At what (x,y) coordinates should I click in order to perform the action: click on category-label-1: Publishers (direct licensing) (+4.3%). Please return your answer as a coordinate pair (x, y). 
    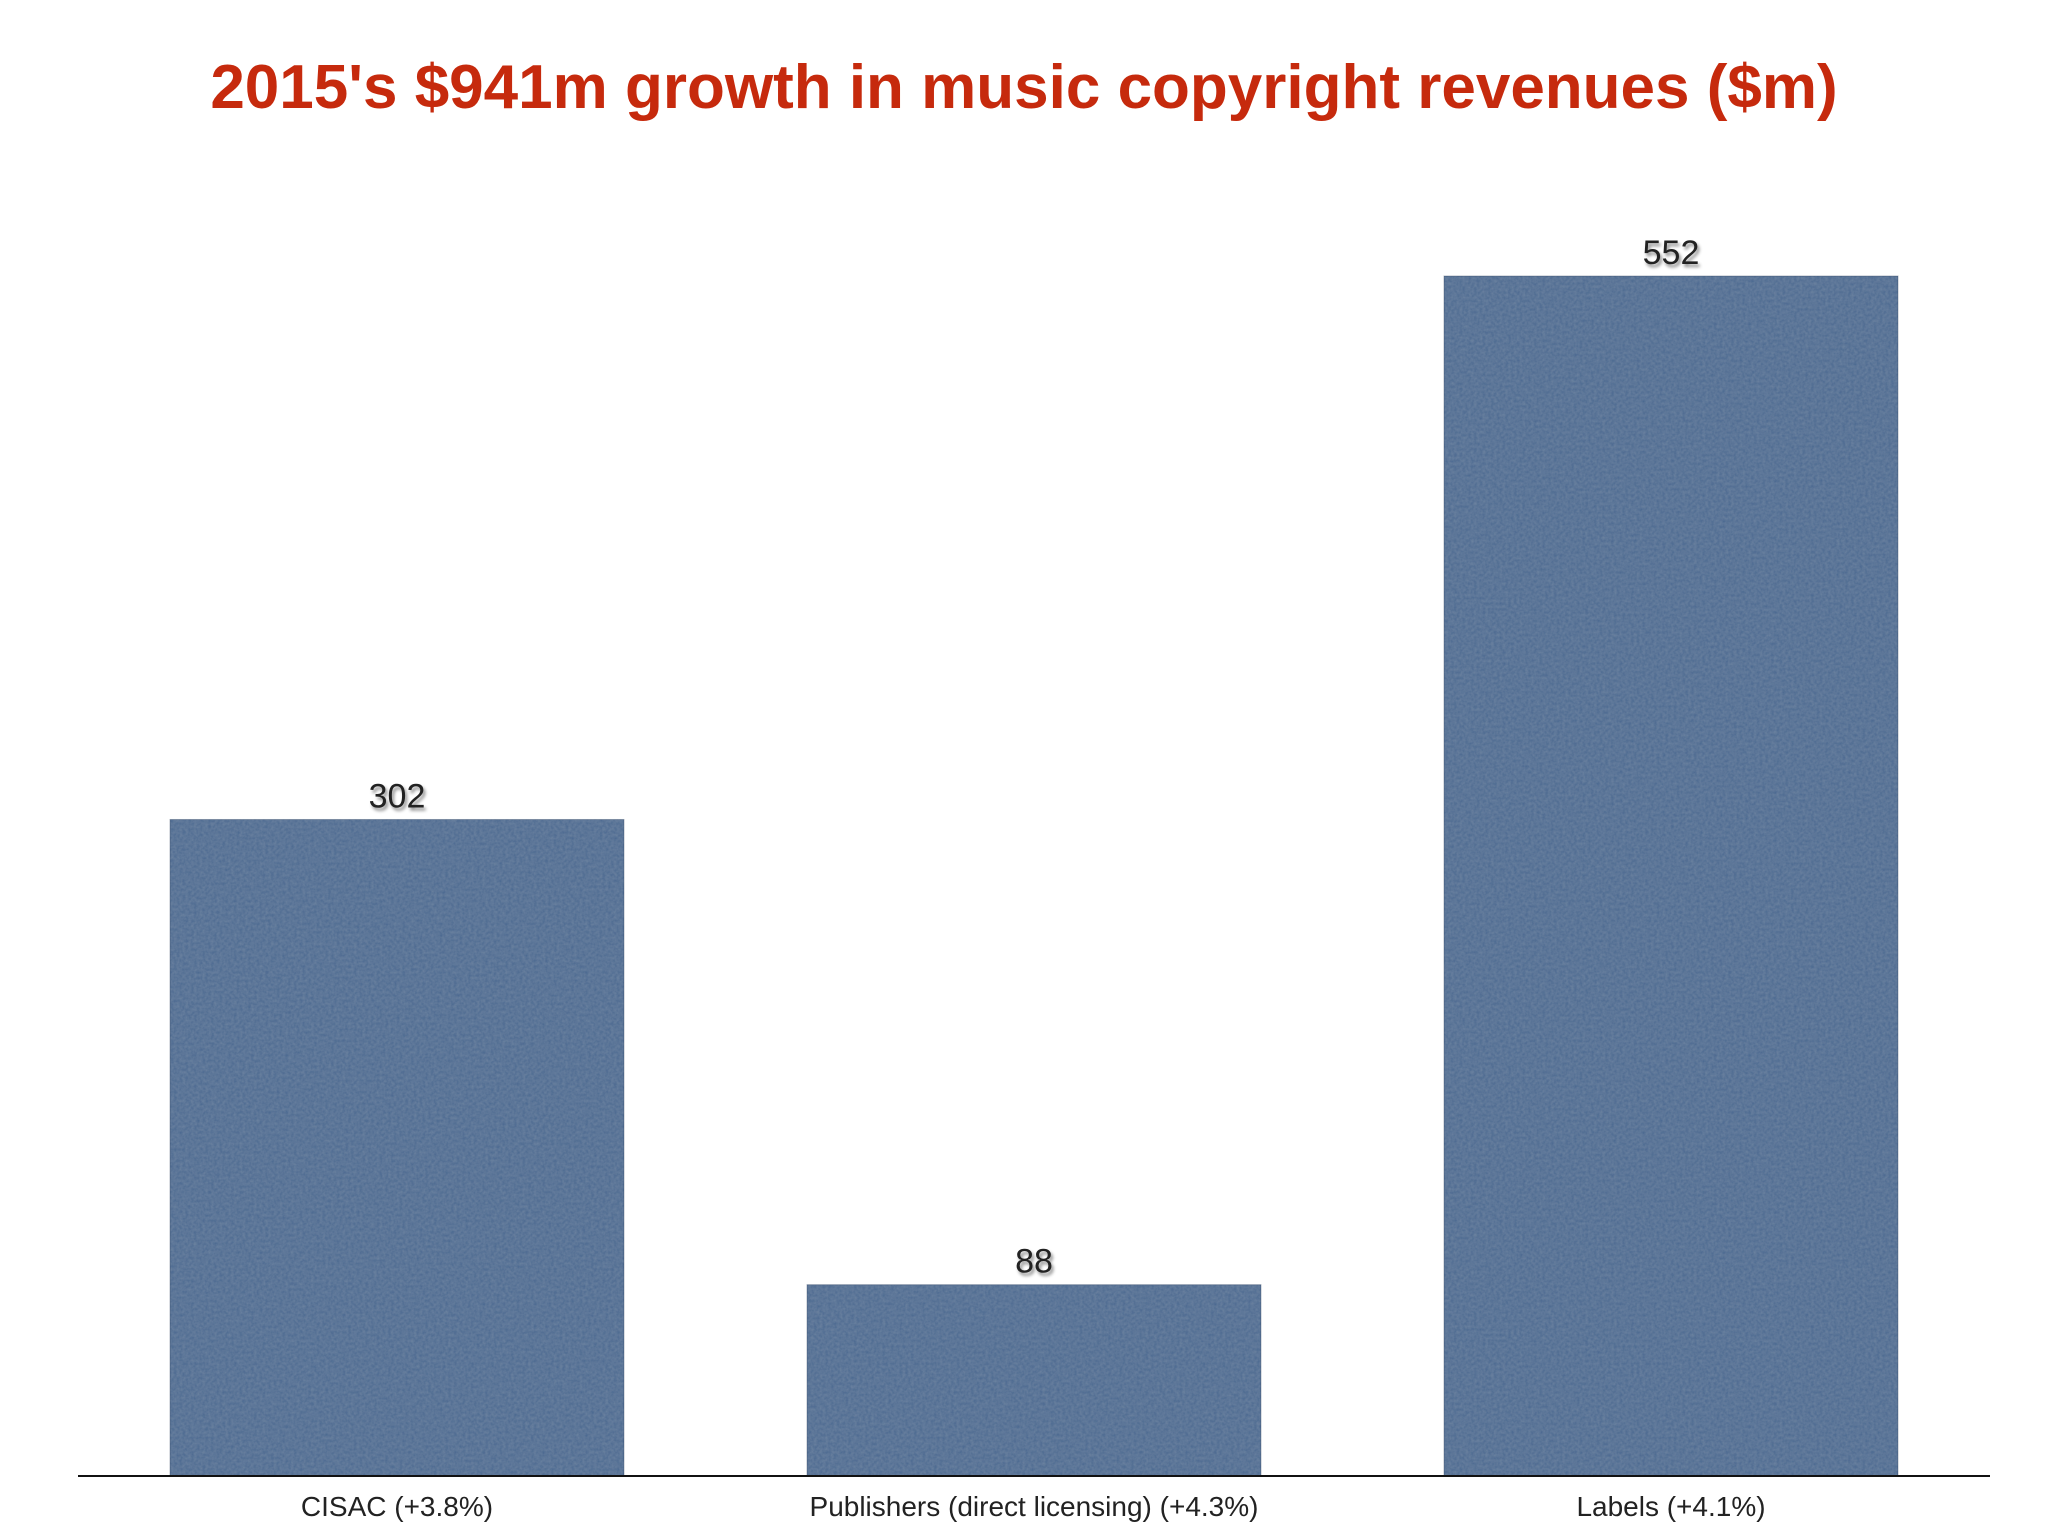
    Looking at the image, I should click on (1034, 1506).